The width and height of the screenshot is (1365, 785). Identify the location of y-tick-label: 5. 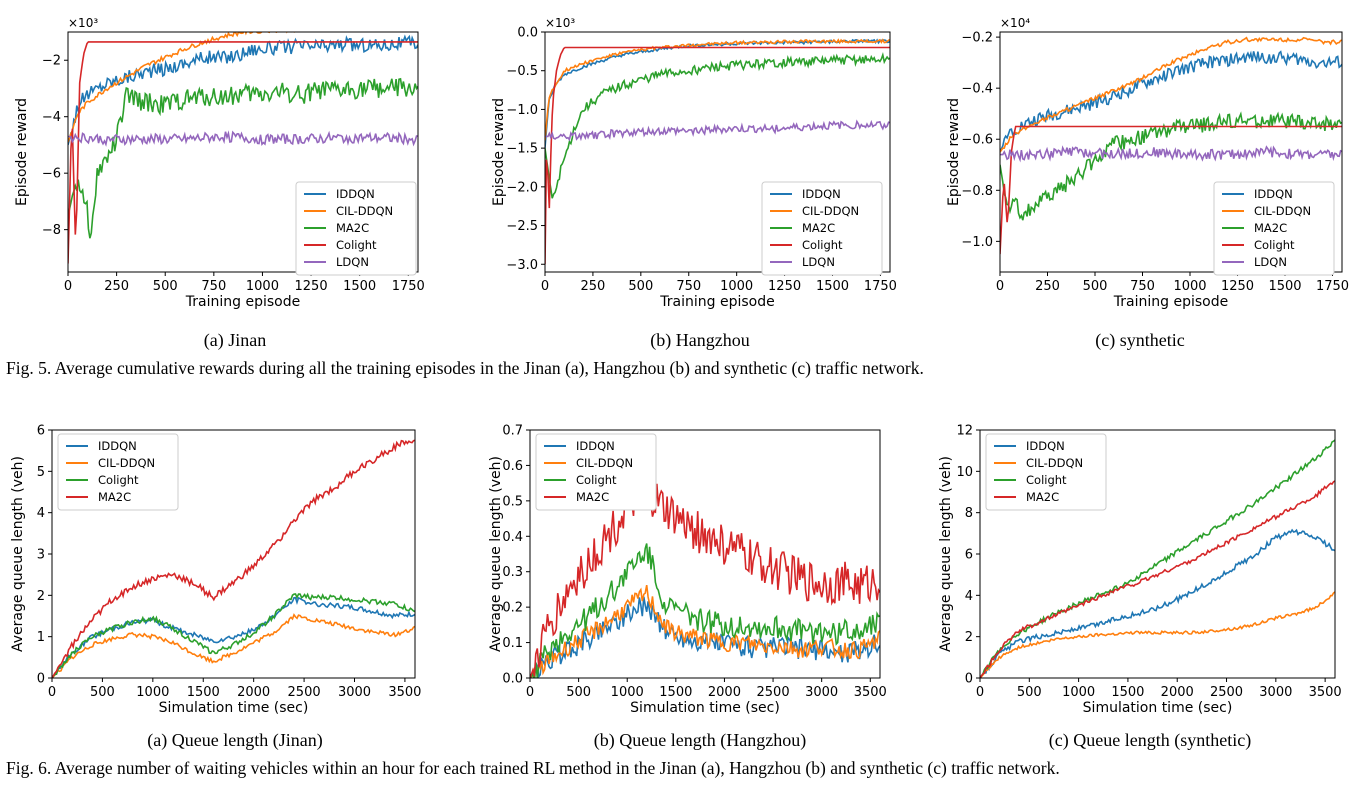
(41, 472).